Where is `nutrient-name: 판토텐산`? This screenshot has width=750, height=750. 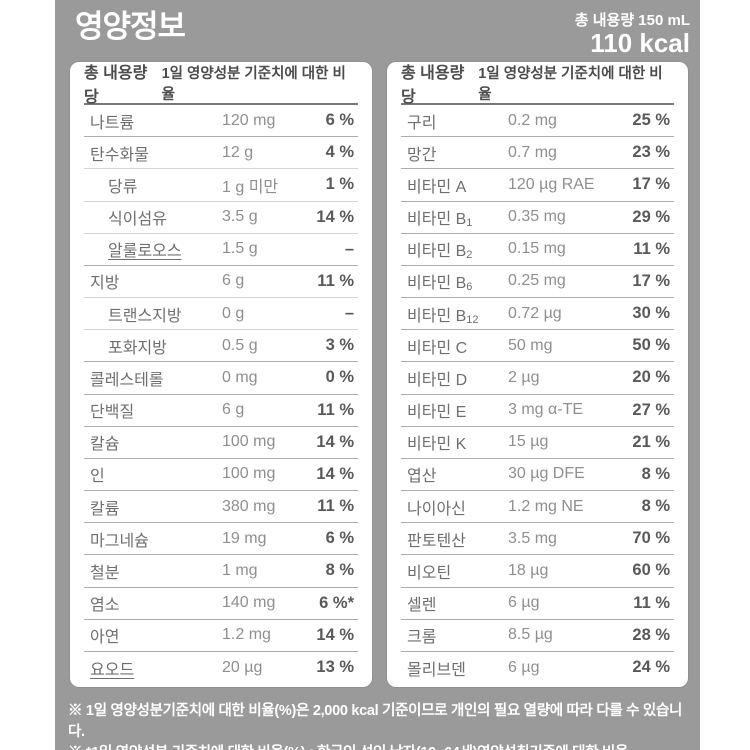 nutrient-name: 판토텐산 is located at coordinates (436, 541).